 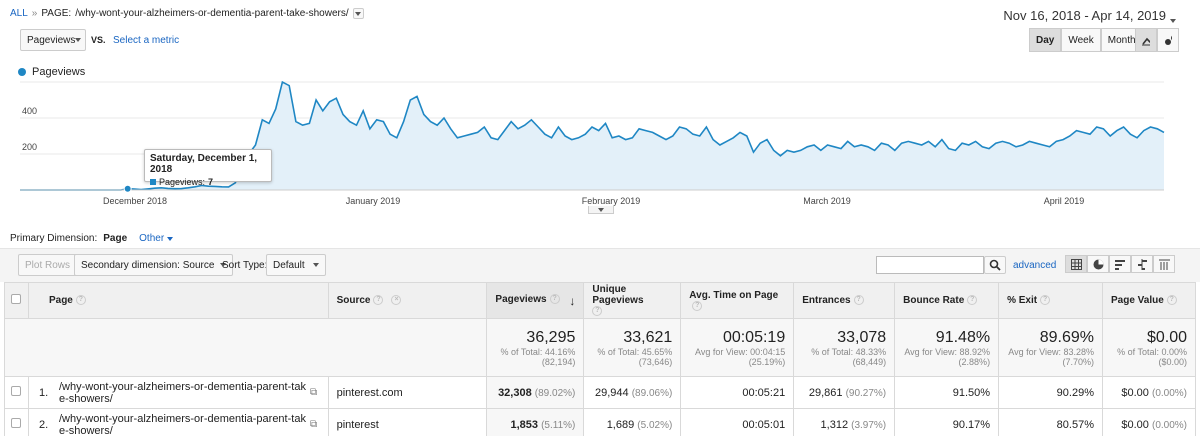 What do you see at coordinates (156, 238) in the screenshot?
I see `dimension-other-link: Other` at bounding box center [156, 238].